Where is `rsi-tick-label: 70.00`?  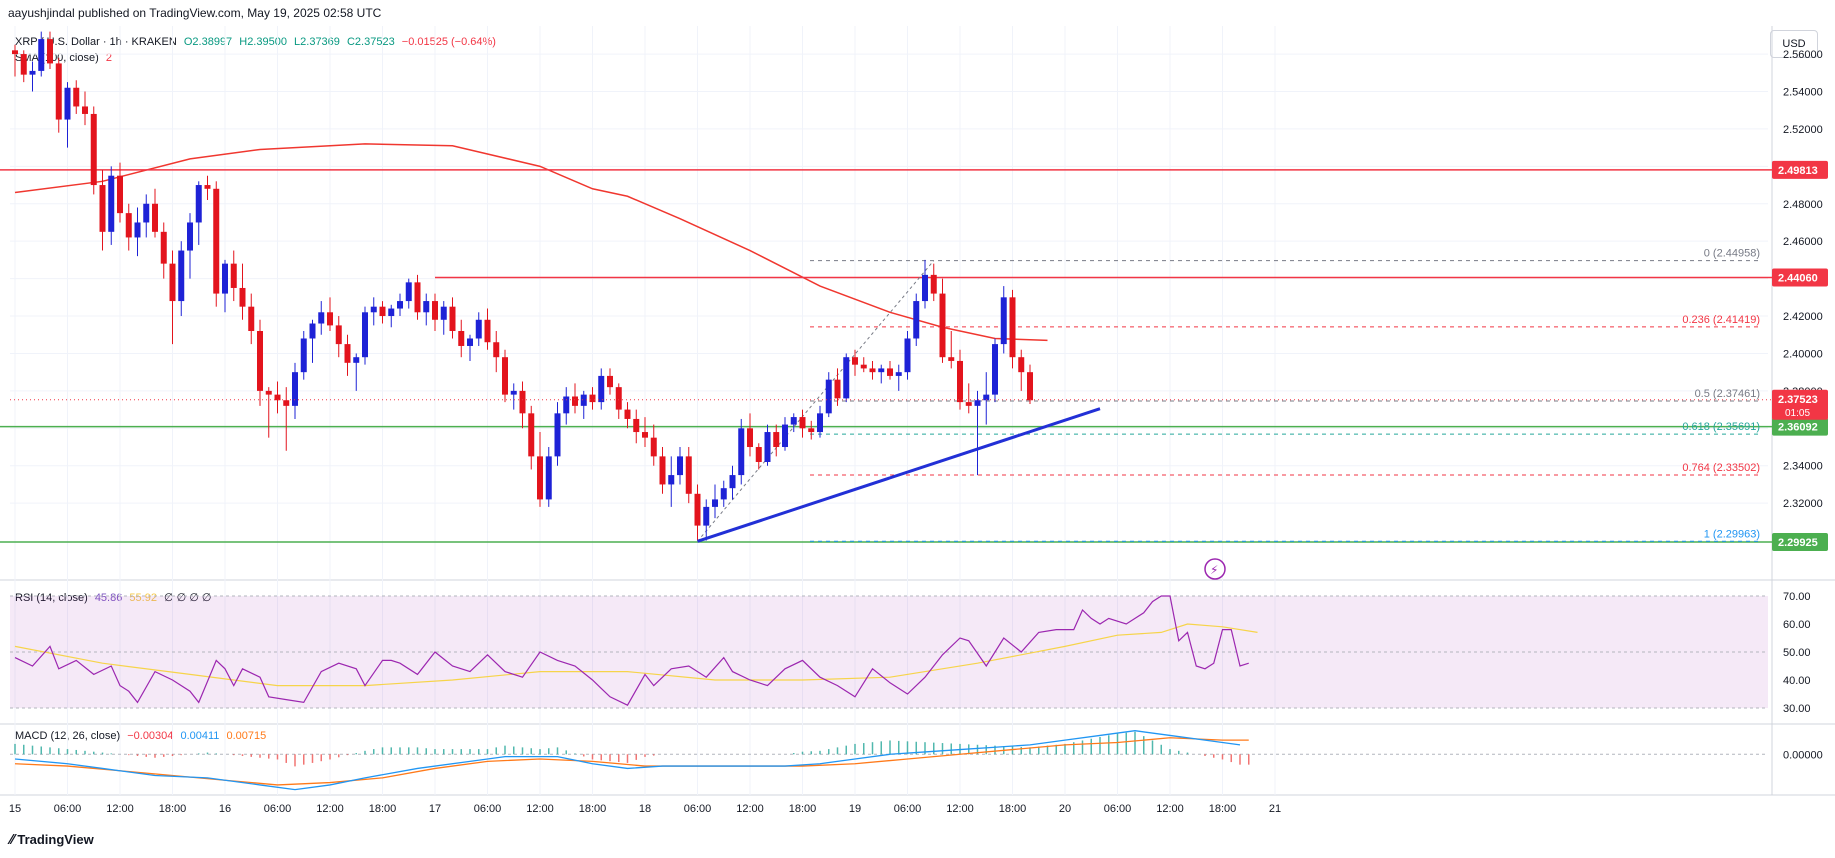 rsi-tick-label: 70.00 is located at coordinates (1797, 597).